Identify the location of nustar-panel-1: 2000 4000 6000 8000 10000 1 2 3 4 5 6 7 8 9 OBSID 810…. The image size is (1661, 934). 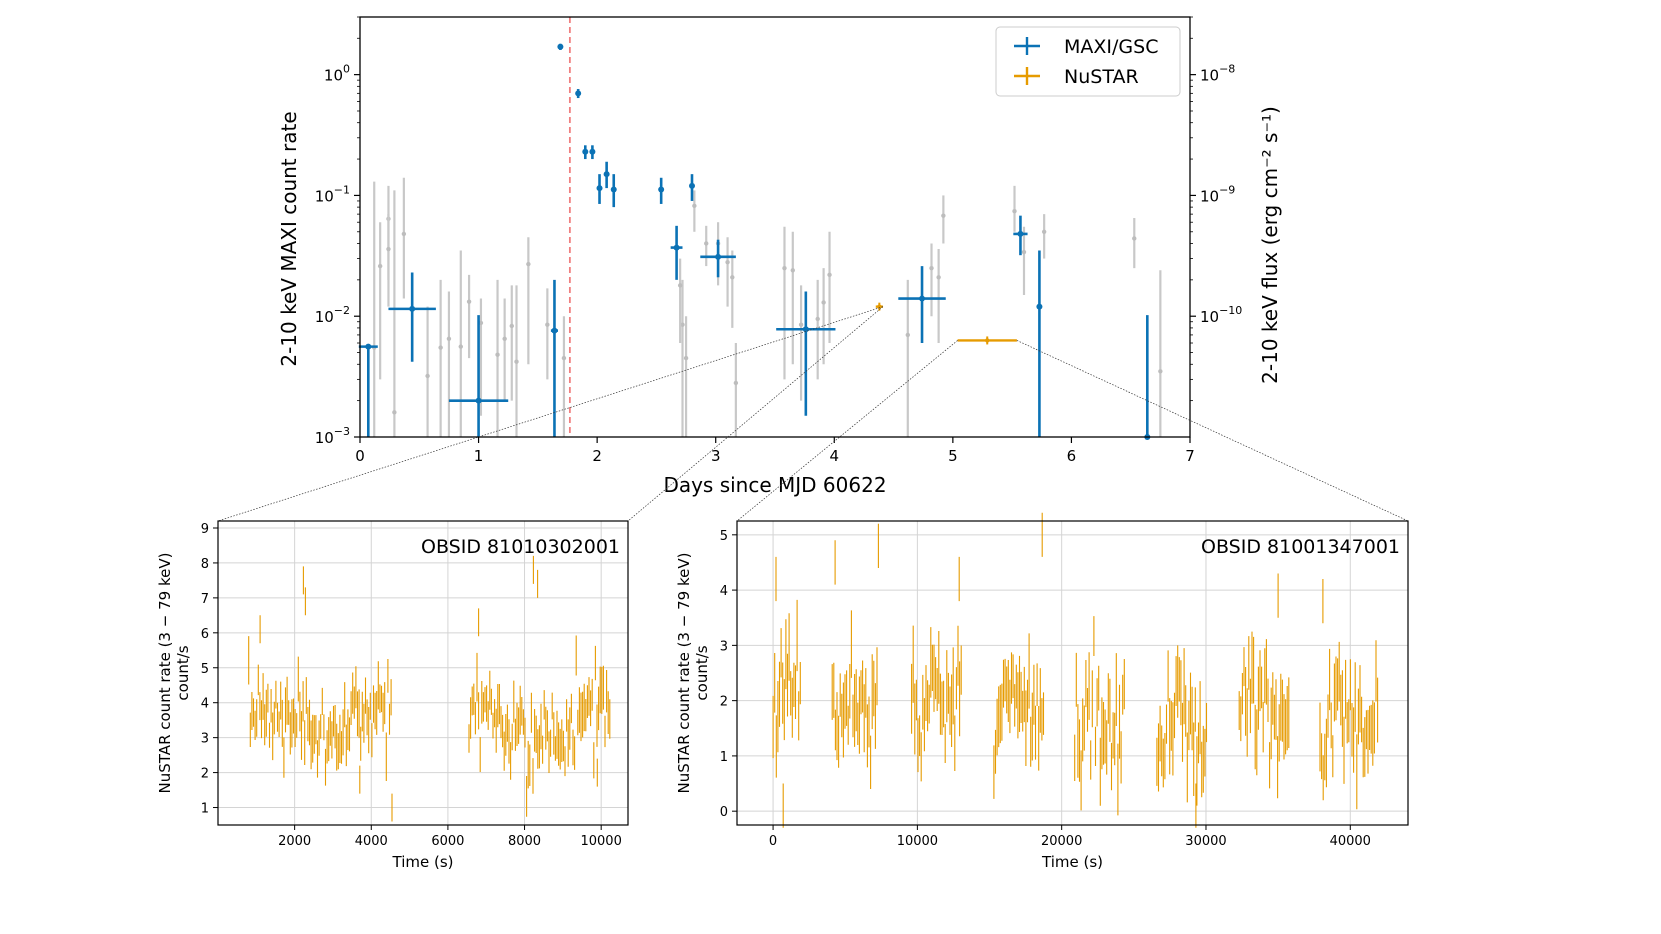
(392, 695).